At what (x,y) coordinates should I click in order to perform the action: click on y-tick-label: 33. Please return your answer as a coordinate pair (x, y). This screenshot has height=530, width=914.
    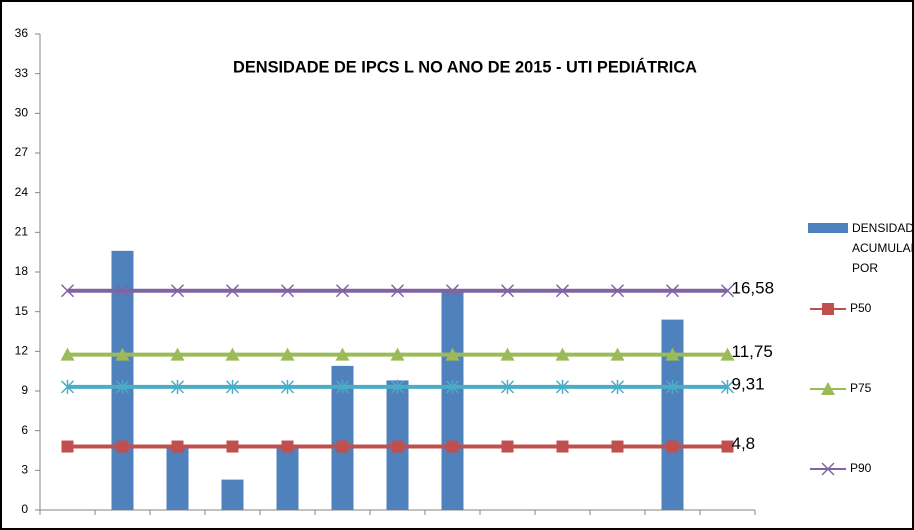
    Looking at the image, I should click on (22, 73).